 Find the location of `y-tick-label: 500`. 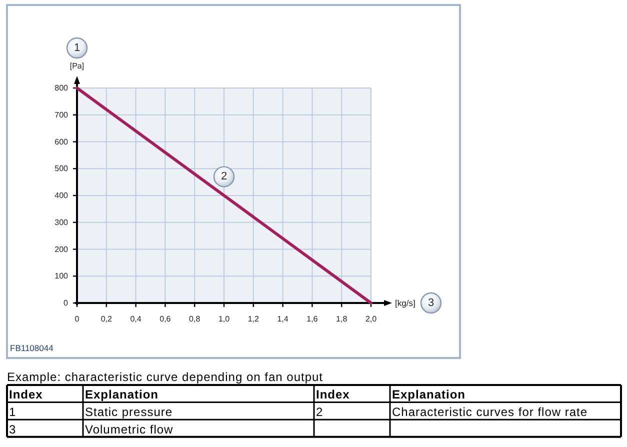

y-tick-label: 500 is located at coordinates (61, 169).